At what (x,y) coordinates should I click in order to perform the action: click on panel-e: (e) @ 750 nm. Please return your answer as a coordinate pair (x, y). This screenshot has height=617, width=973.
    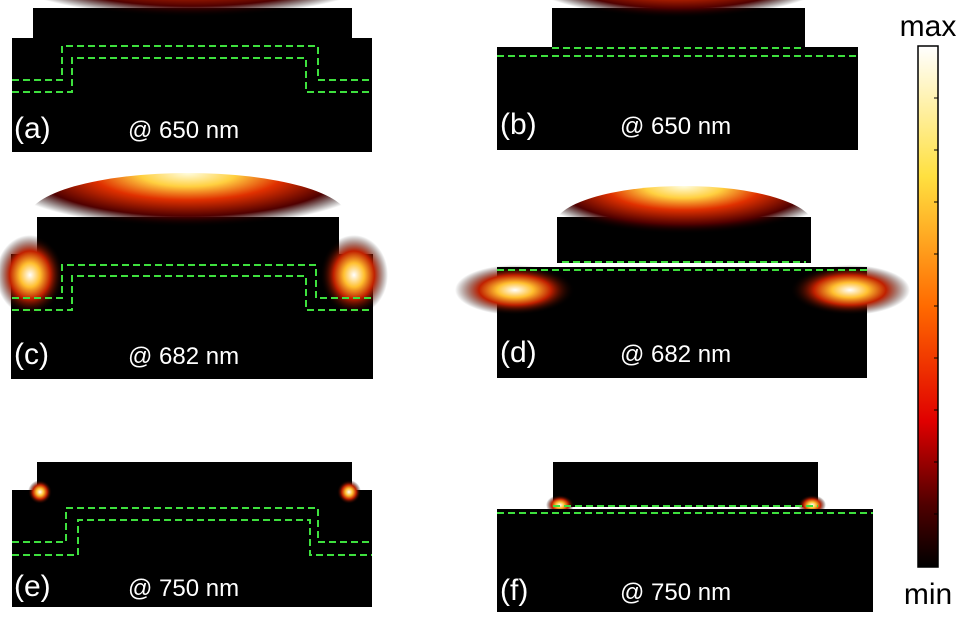
    Looking at the image, I should click on (192, 534).